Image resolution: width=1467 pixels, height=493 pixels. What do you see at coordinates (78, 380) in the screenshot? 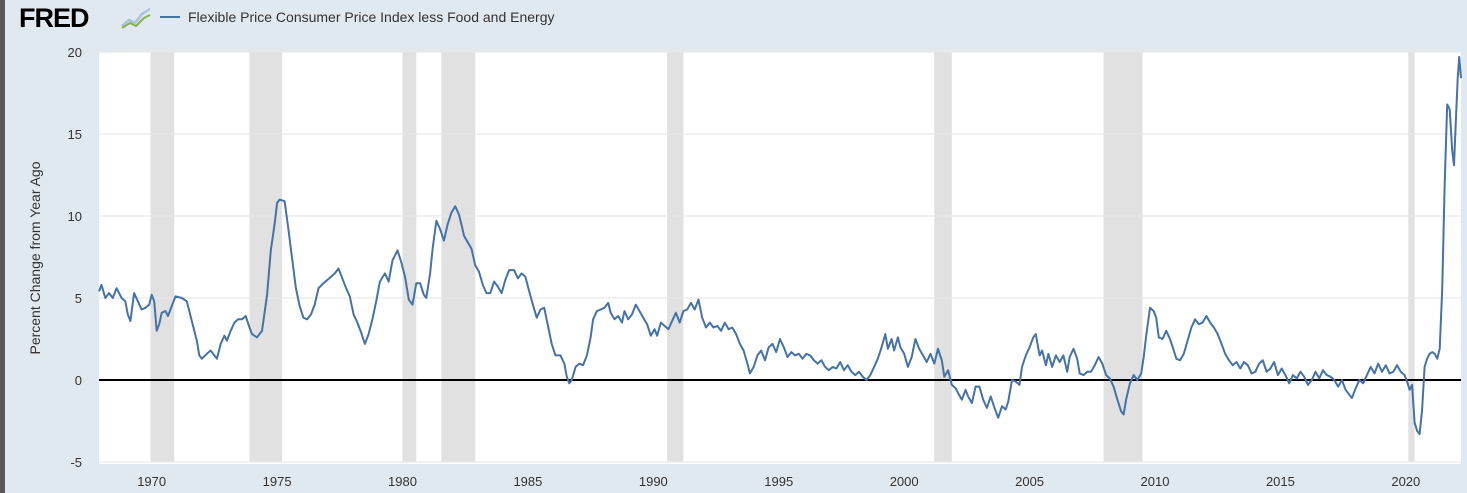
I see `y-tick-label: 0` at bounding box center [78, 380].